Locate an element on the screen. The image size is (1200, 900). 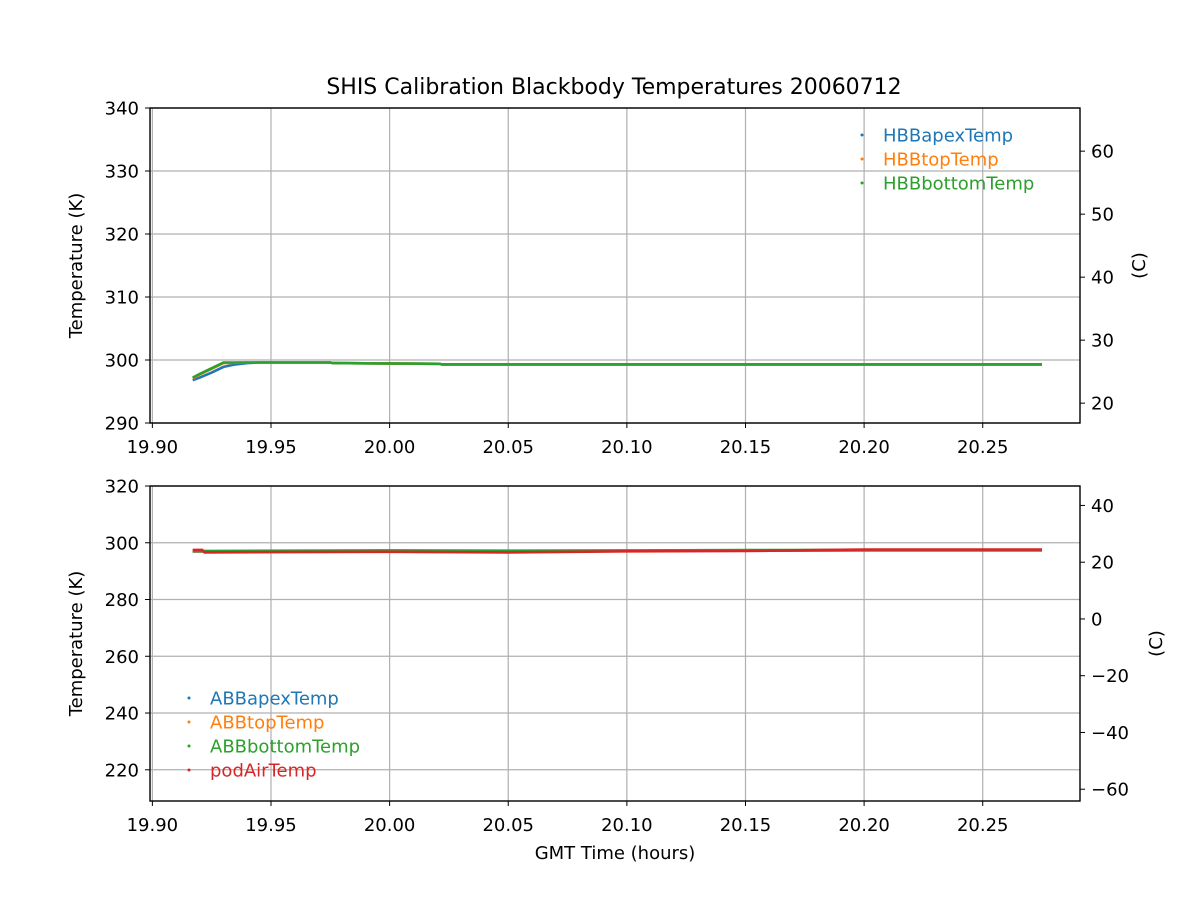
series-HBBbottomTemp is located at coordinates (617, 370).